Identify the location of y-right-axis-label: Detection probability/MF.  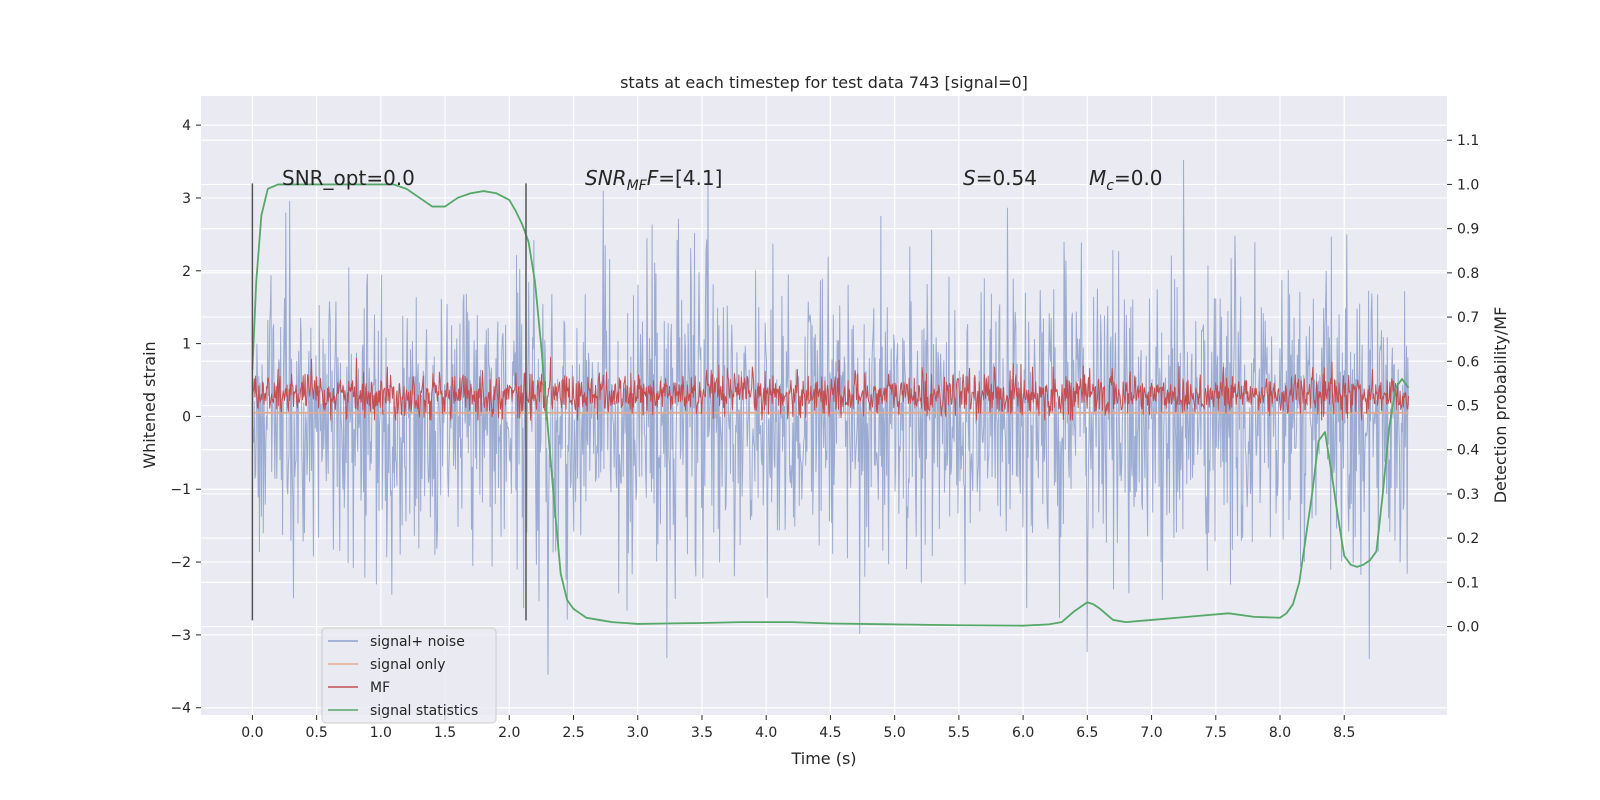
(1500, 405).